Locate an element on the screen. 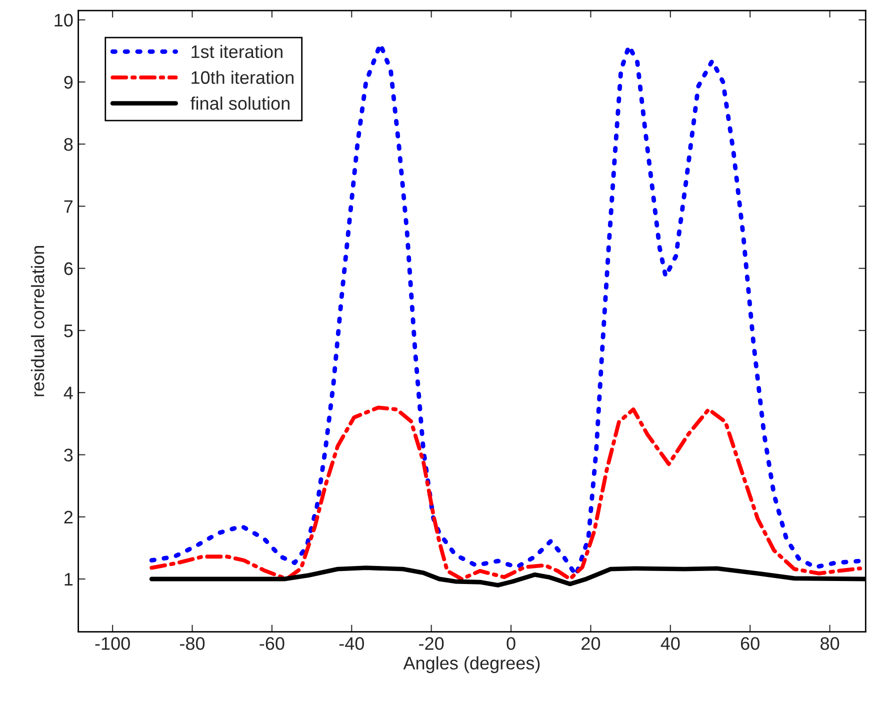 This screenshot has width=870, height=702. x-tick-label: -80 is located at coordinates (192, 643).